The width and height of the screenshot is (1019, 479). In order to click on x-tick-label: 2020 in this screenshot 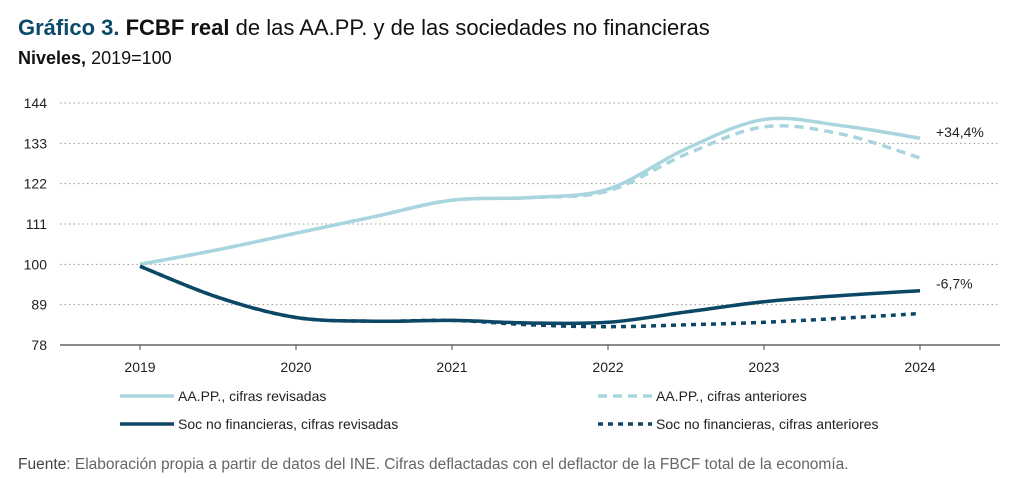, I will do `click(295, 367)`.